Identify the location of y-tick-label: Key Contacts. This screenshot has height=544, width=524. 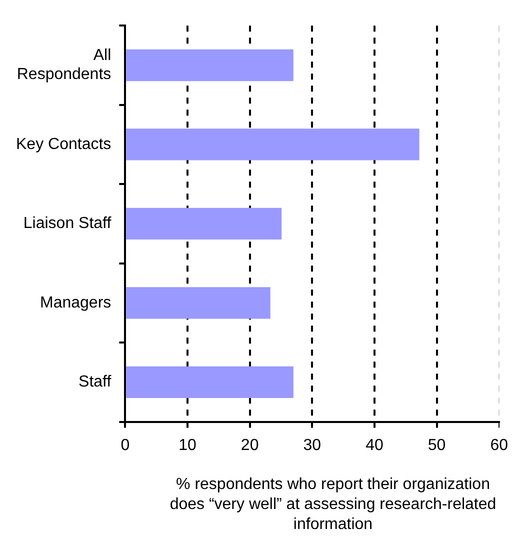
(64, 144).